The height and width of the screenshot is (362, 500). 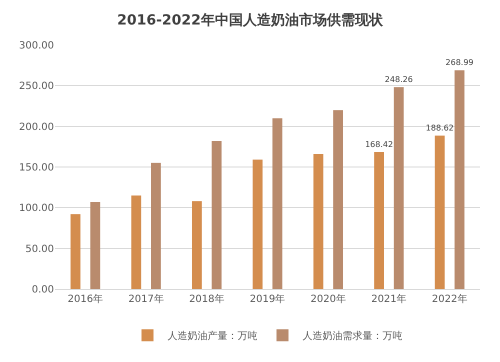 I want to click on data-label: 188.62, so click(x=440, y=128).